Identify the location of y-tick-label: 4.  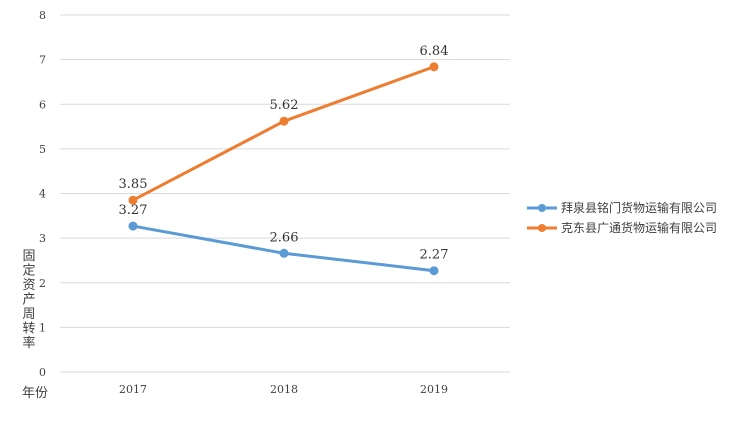
(42, 194).